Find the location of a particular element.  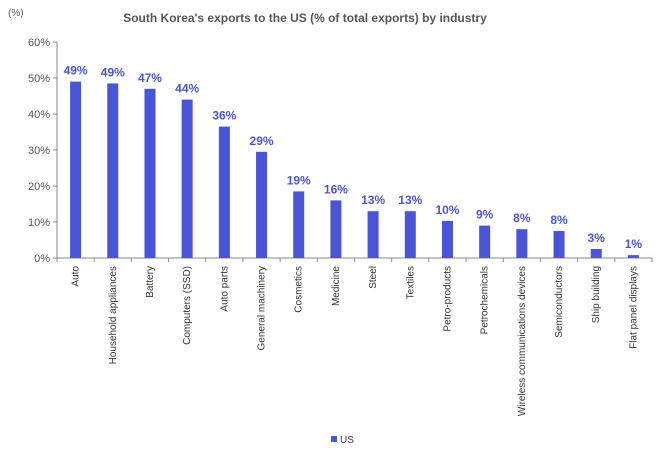

x-tick-label: Household appliances is located at coordinates (113, 315).